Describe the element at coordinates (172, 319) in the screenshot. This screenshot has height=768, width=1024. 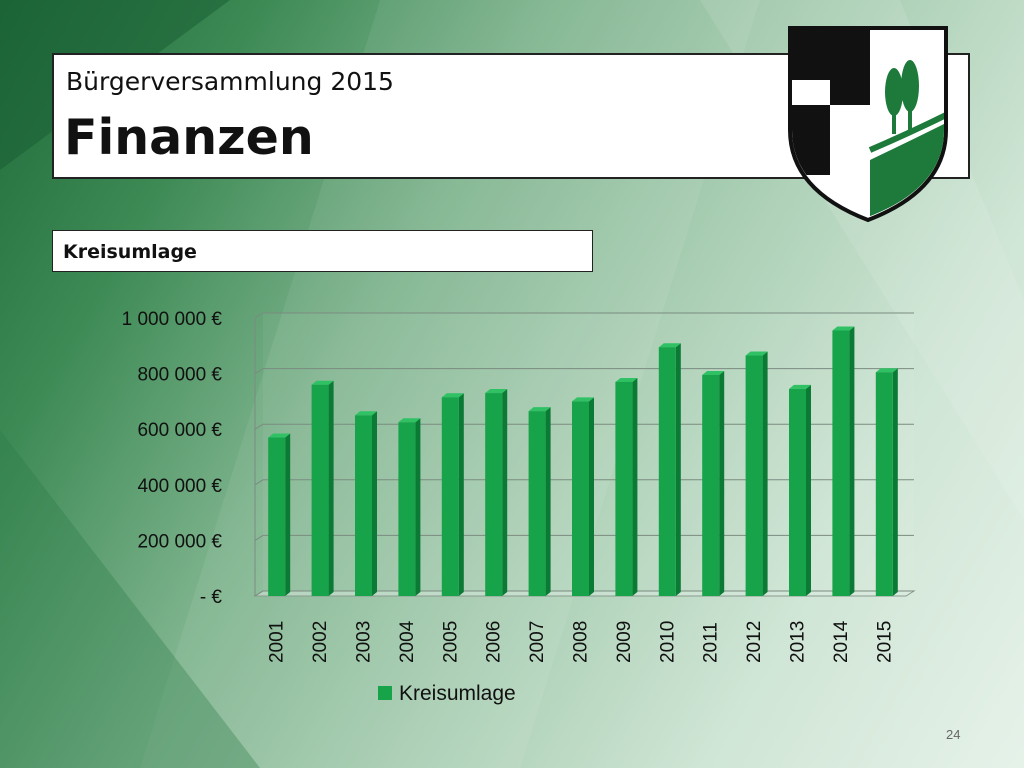
I see `y-tick-label: 1 000 000 €` at that location.